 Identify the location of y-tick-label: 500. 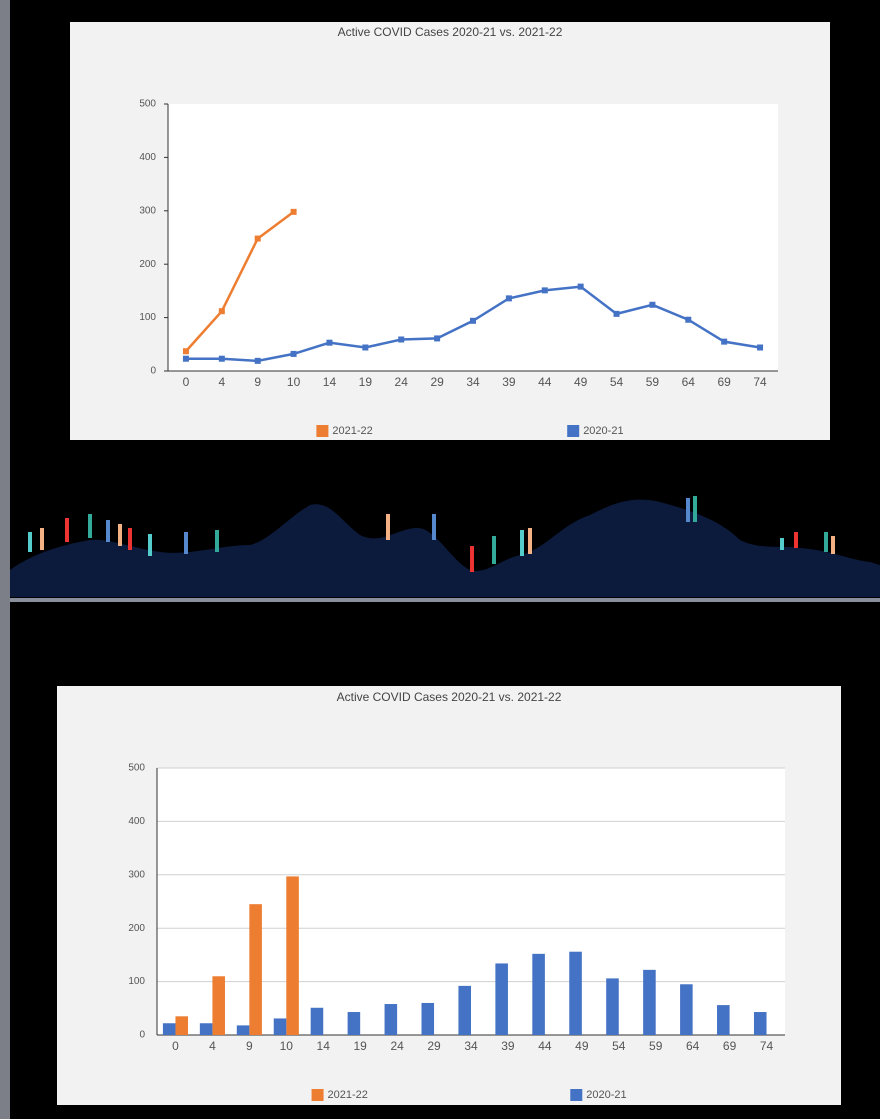
(147, 104).